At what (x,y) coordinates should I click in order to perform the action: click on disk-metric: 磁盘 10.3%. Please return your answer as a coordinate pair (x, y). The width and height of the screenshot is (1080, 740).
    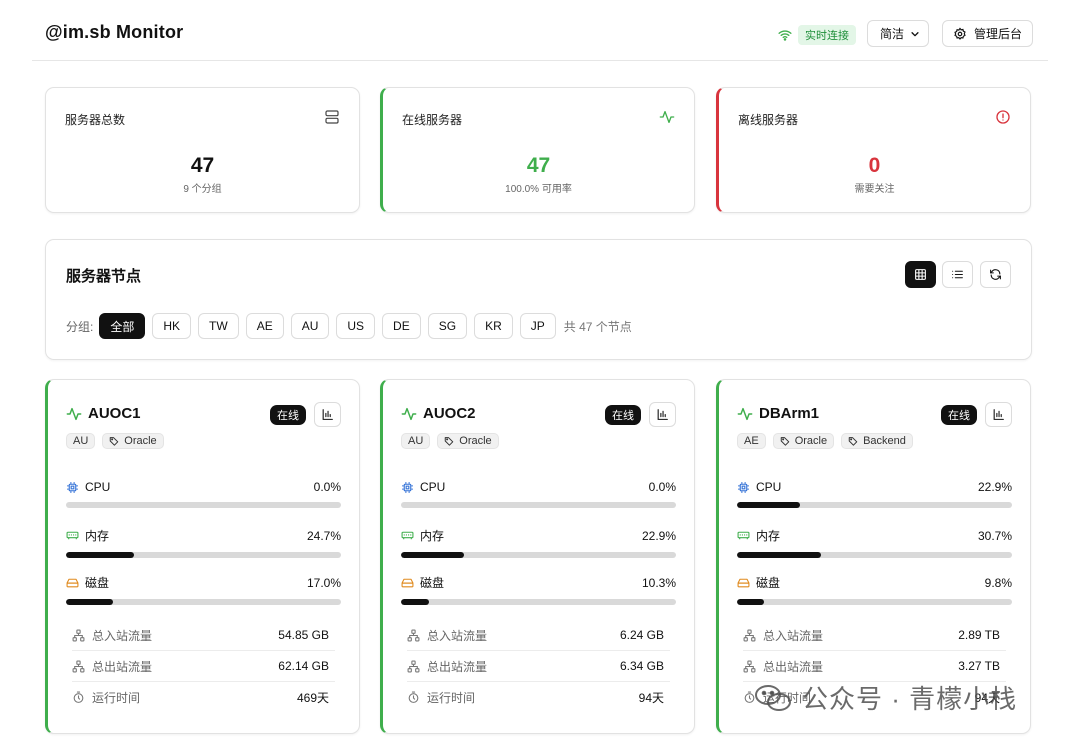
    Looking at the image, I should click on (538, 589).